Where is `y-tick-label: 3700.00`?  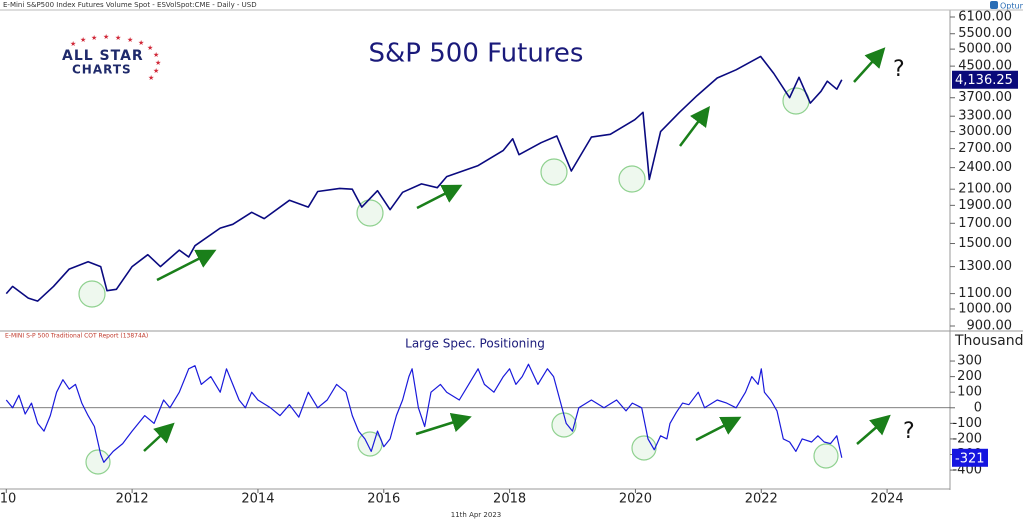
y-tick-label: 3700.00 is located at coordinates (985, 97).